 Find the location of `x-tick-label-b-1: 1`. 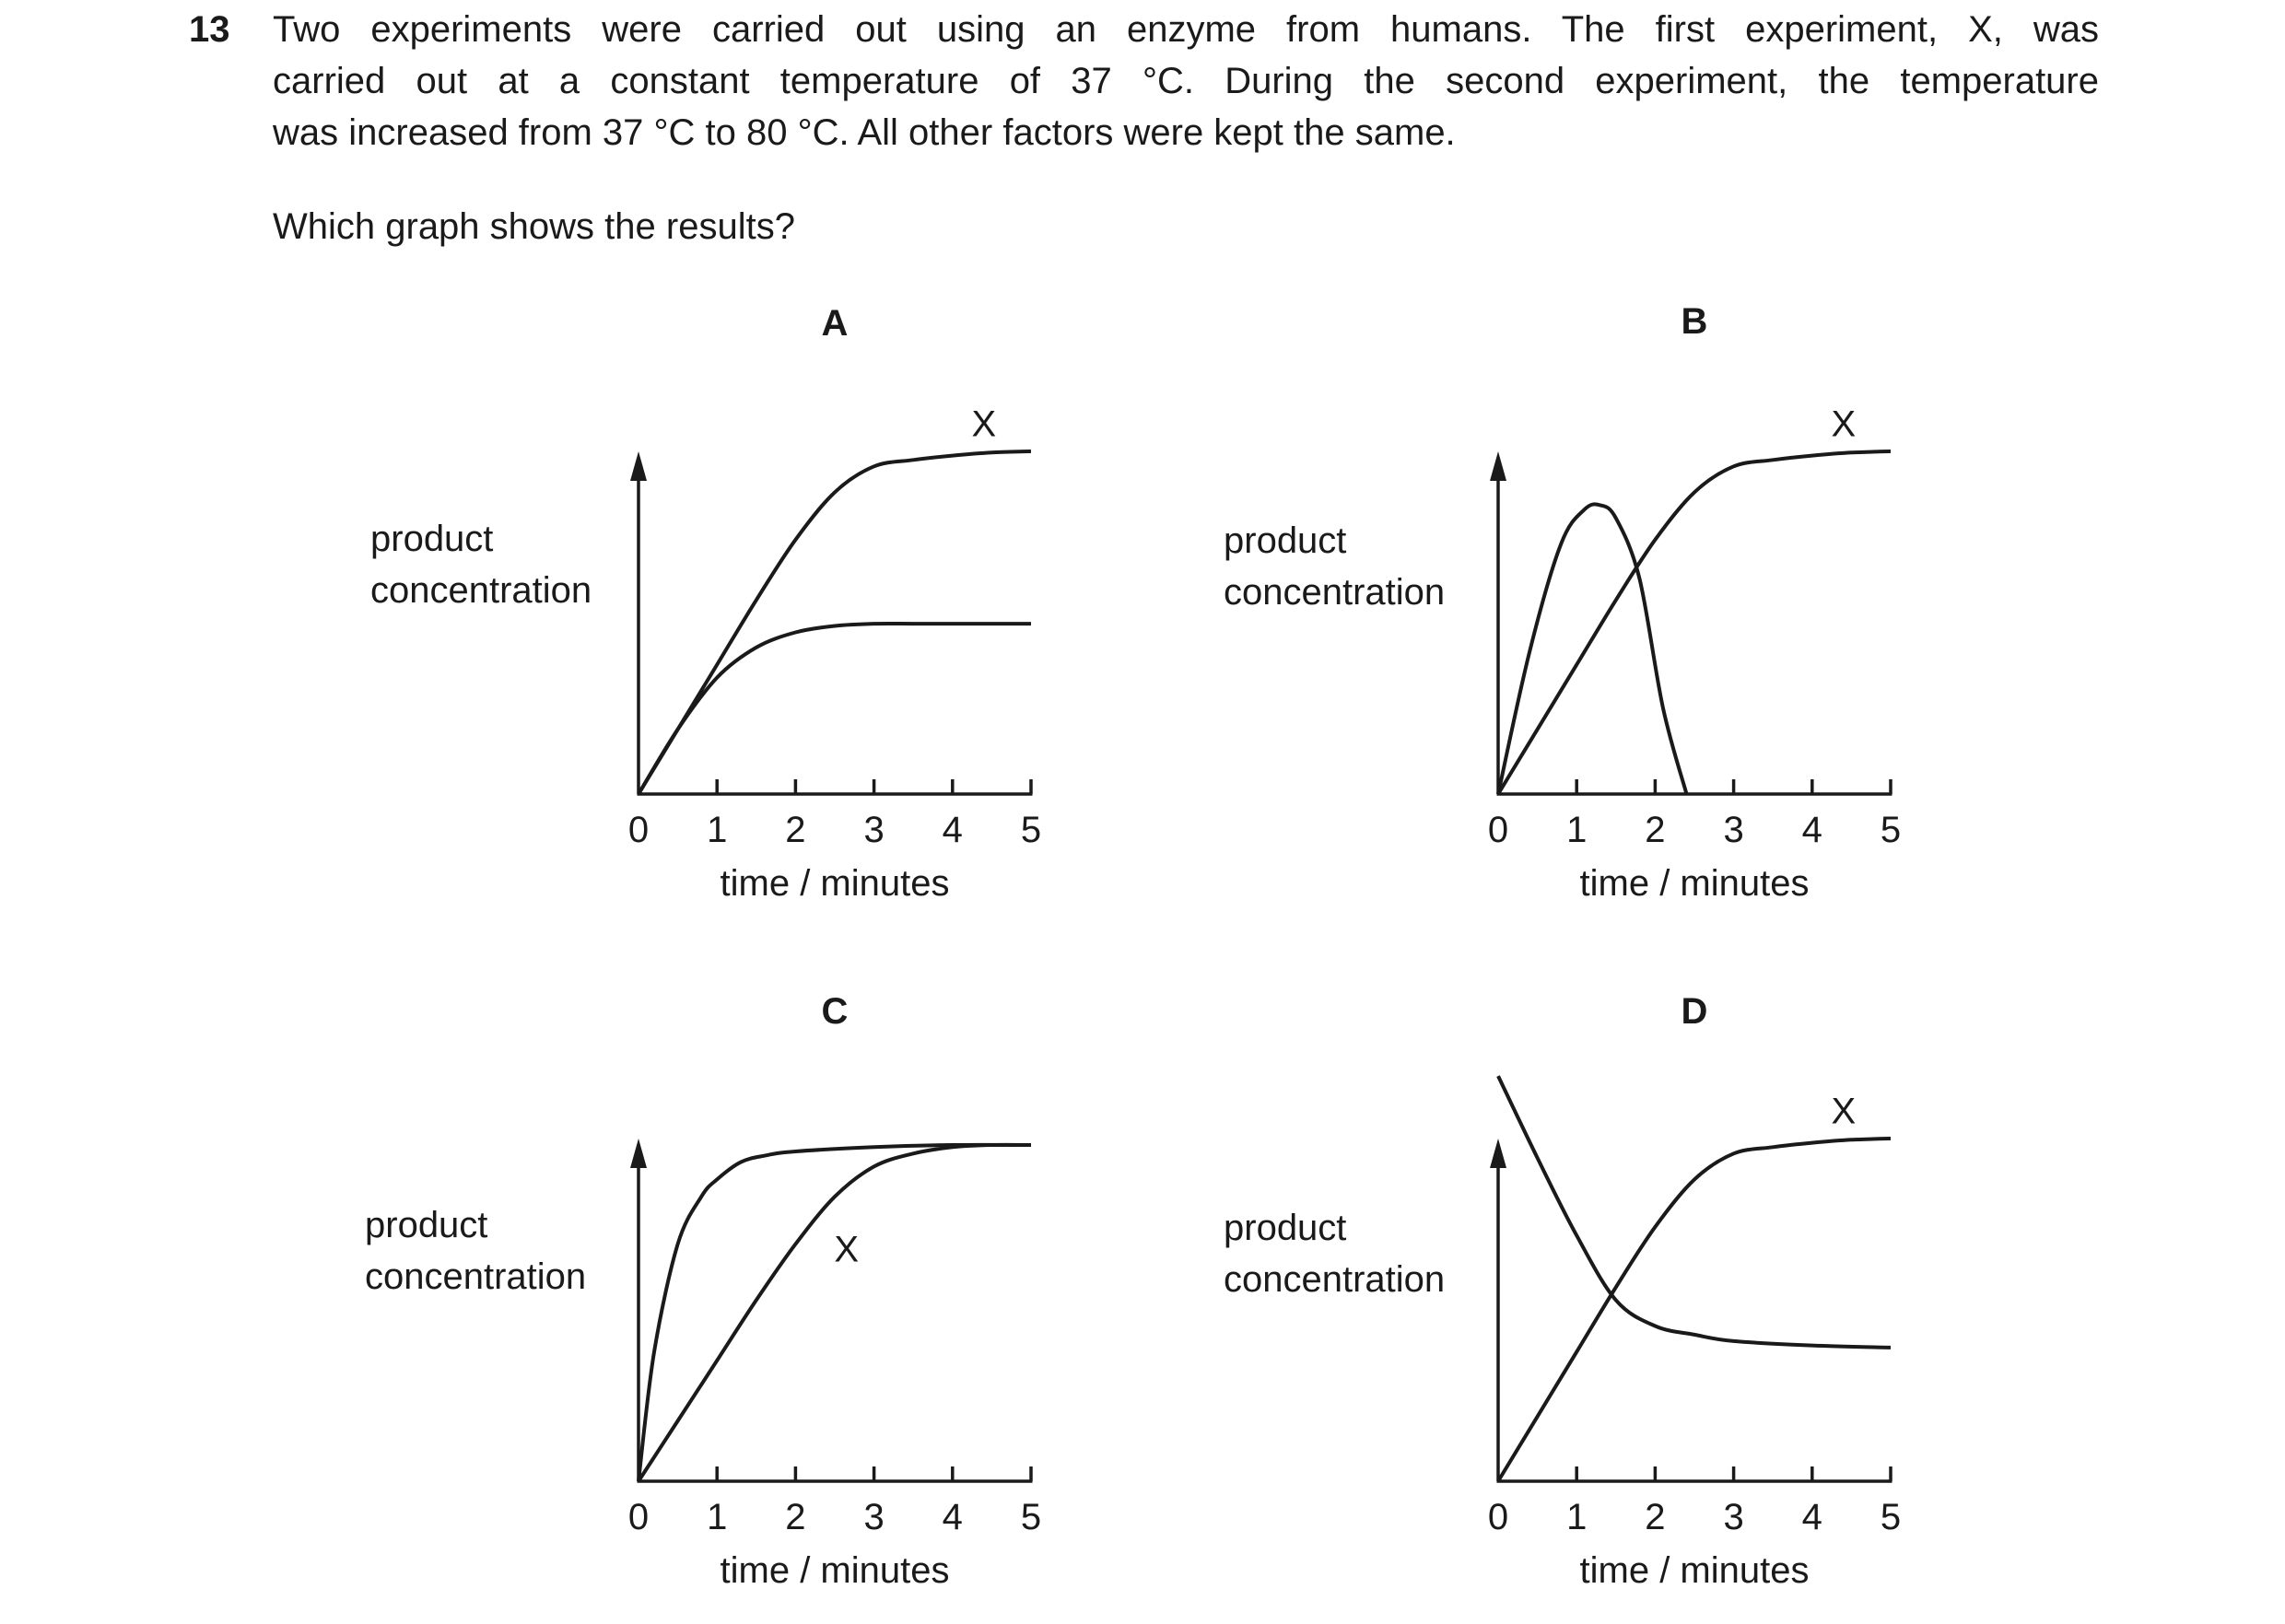

x-tick-label-b-1: 1 is located at coordinates (1577, 830).